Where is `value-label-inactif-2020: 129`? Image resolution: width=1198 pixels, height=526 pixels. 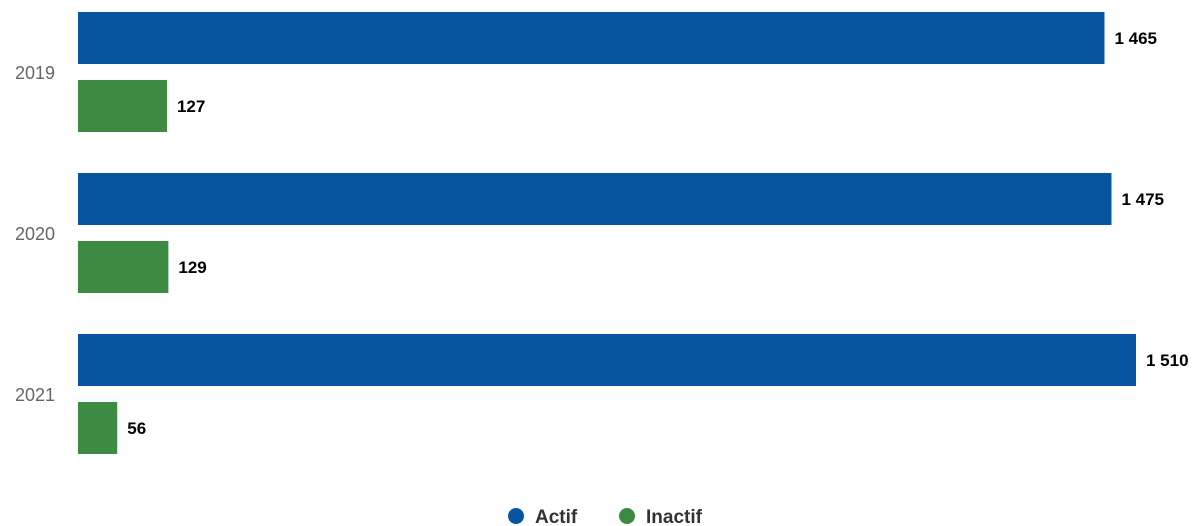
value-label-inactif-2020: 129 is located at coordinates (192, 267).